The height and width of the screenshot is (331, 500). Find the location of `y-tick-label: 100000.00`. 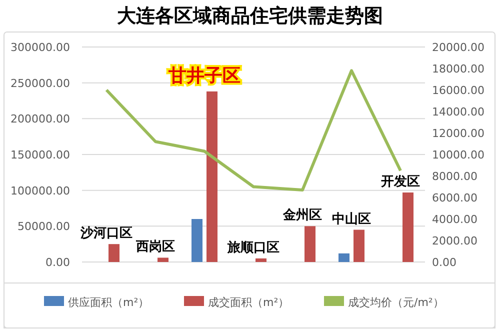

y-tick-label: 100000.00 is located at coordinates (40, 191).